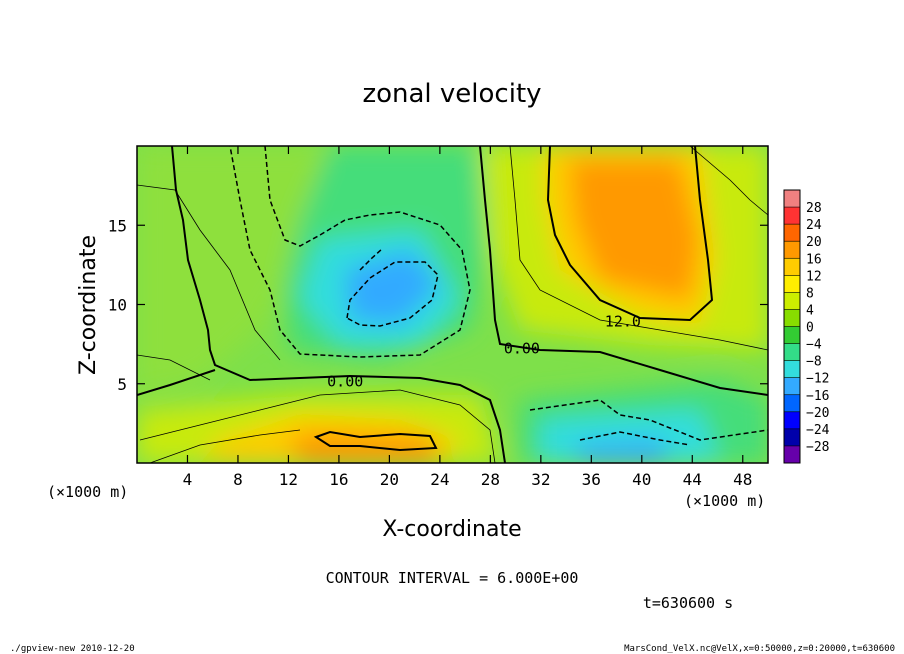  What do you see at coordinates (814, 225) in the screenshot?
I see `colorbar-tick-label: 24` at bounding box center [814, 225].